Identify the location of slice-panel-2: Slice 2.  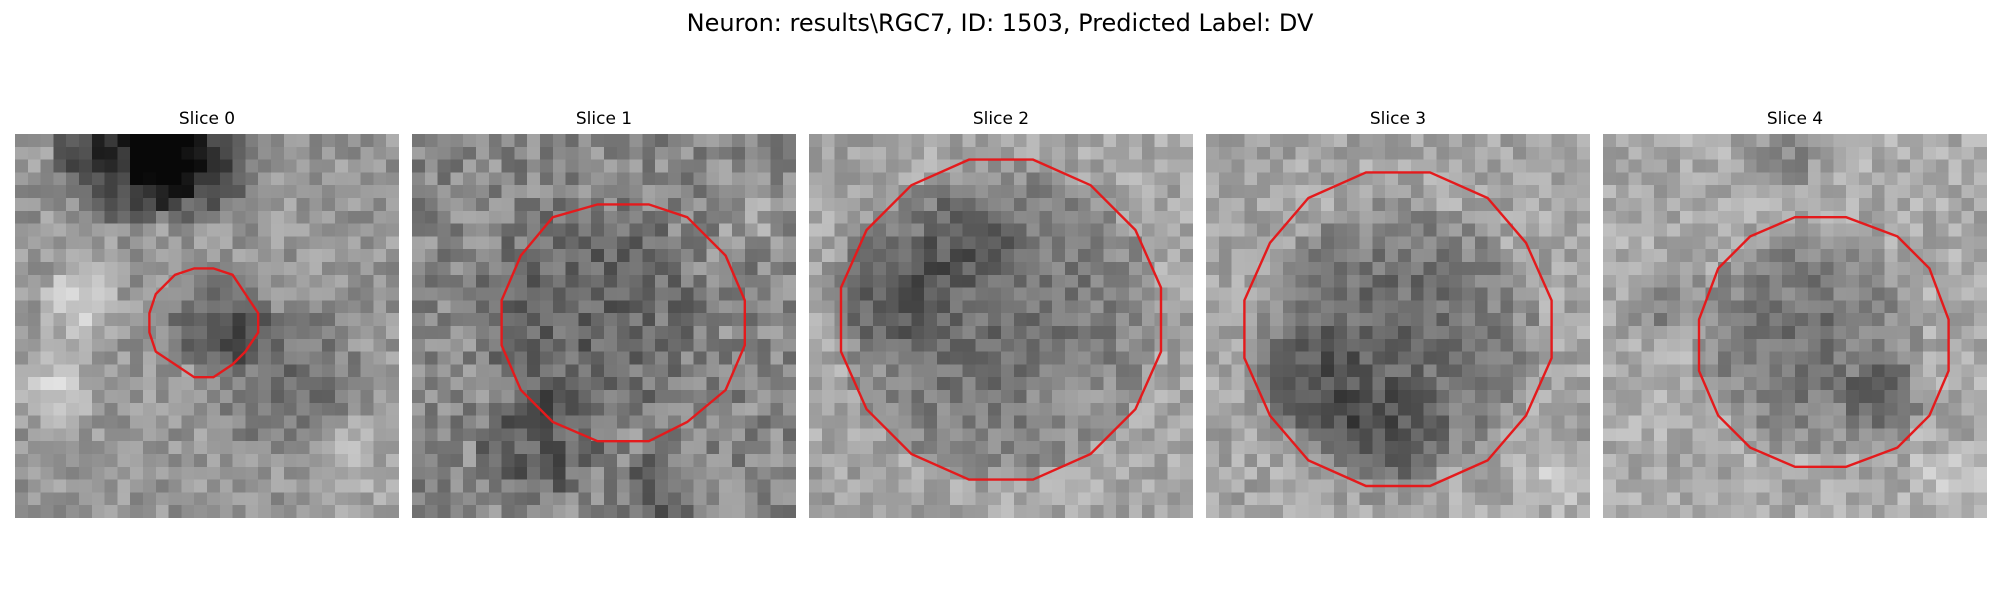
(1001, 313).